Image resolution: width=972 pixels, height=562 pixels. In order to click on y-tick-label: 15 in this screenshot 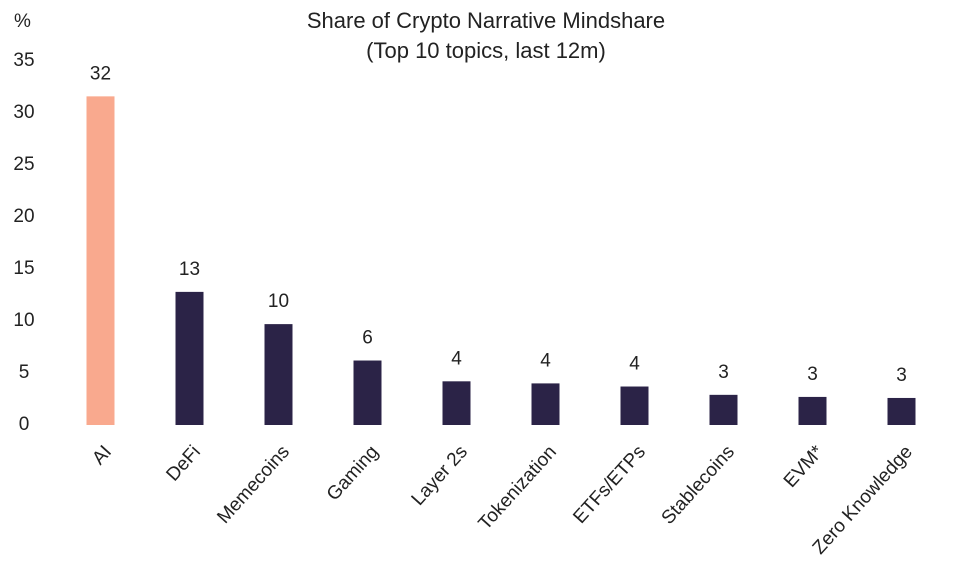, I will do `click(23, 268)`.